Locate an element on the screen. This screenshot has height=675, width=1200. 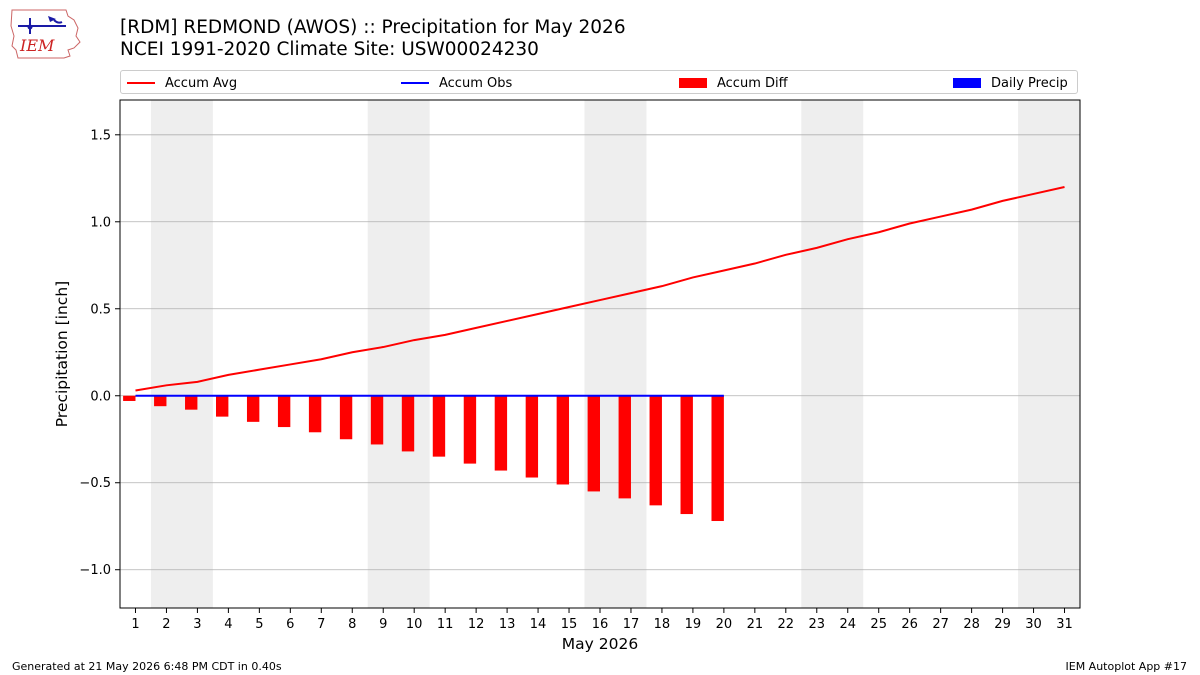
x-tick-label-19: 19 is located at coordinates (693, 624).